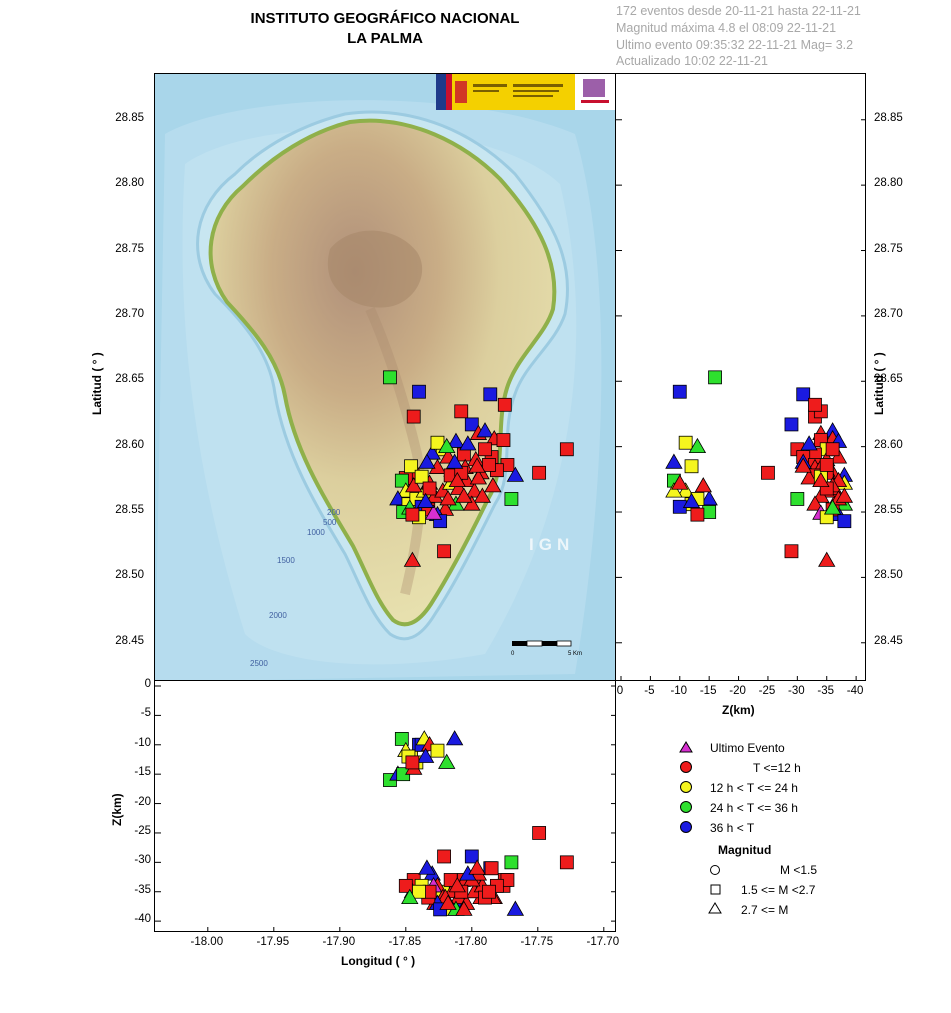 The height and width of the screenshot is (1013, 951). I want to click on info-last-event-line: Ultimo evento 09:35:32 22-11-21 Mag= 3.2, so click(735, 45).